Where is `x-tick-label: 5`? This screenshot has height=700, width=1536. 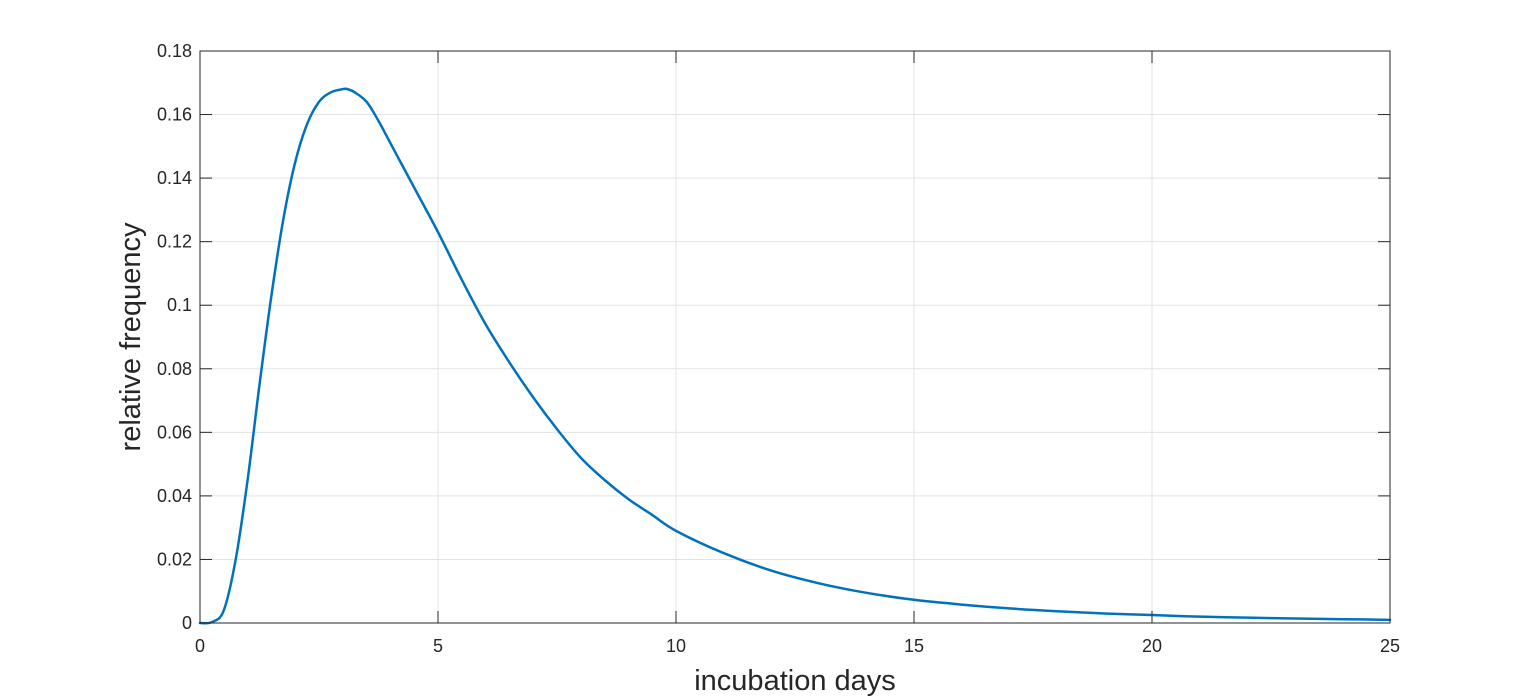
x-tick-label: 5 is located at coordinates (438, 646).